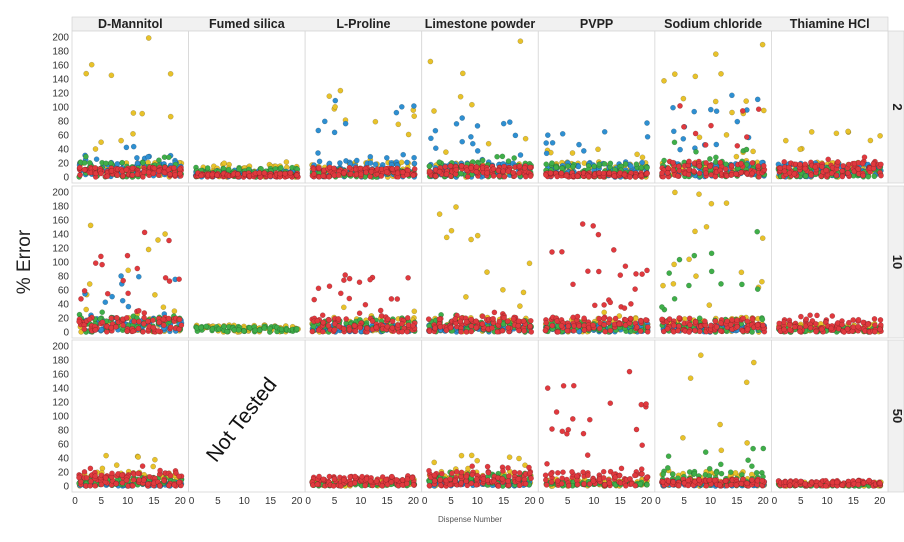  I want to click on x-axis-title: Dispense Number, so click(470, 519).